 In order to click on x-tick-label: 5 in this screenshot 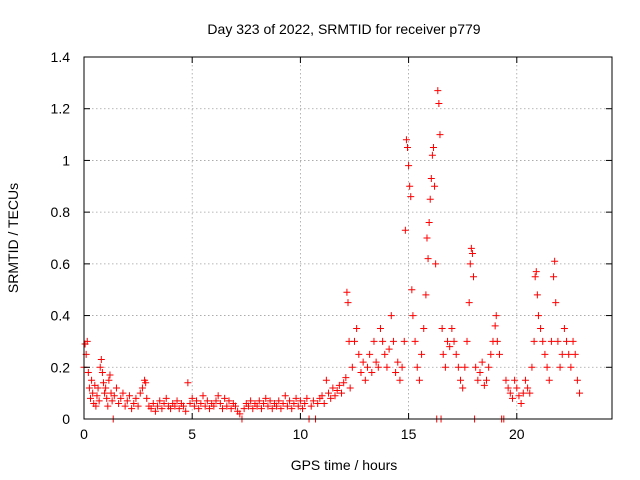, I will do `click(192, 434)`.